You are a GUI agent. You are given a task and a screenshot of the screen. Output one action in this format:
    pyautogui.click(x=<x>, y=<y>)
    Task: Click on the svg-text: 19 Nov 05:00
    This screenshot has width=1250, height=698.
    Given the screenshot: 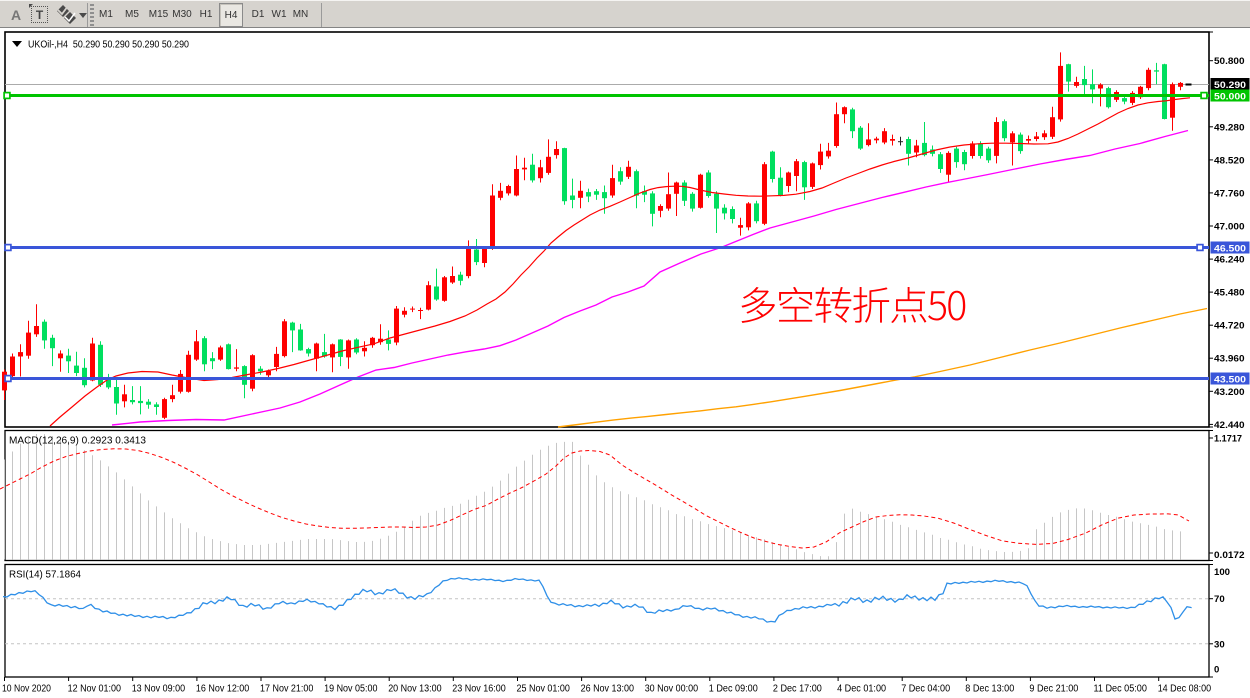 What is the action you would take?
    pyautogui.click(x=351, y=689)
    